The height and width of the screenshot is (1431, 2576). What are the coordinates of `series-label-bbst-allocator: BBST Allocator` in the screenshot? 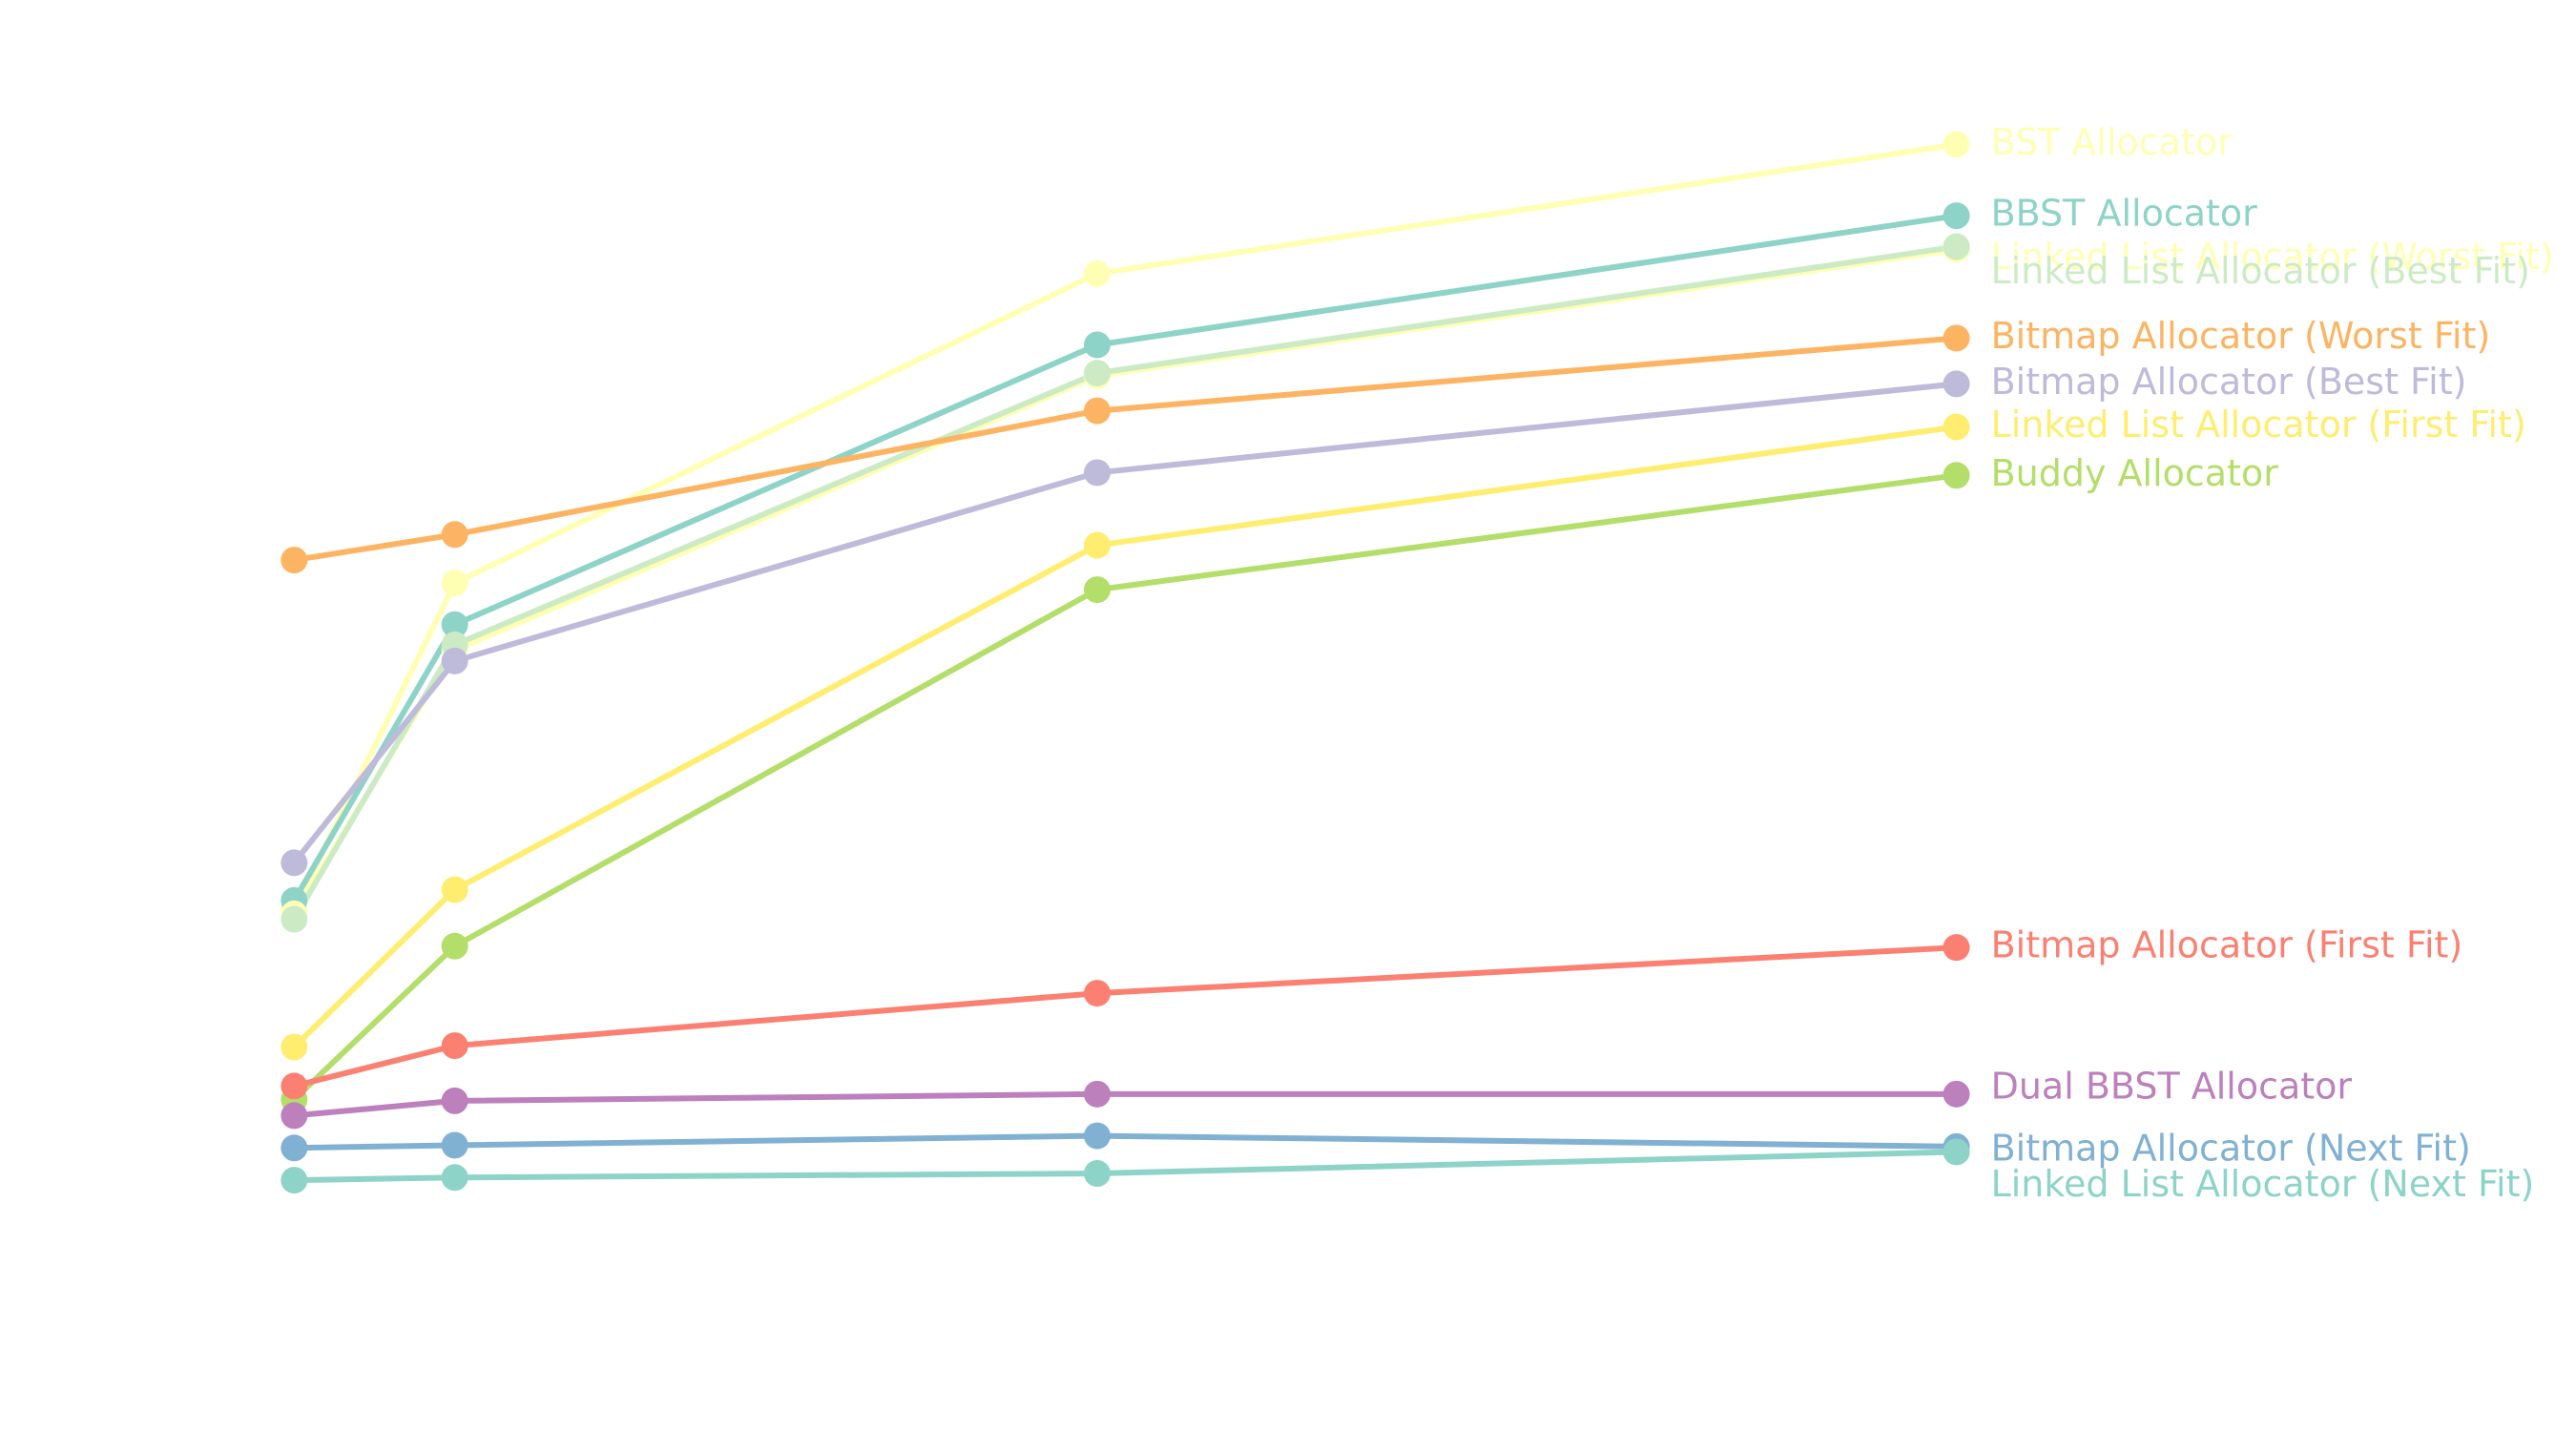 It's located at (2124, 214).